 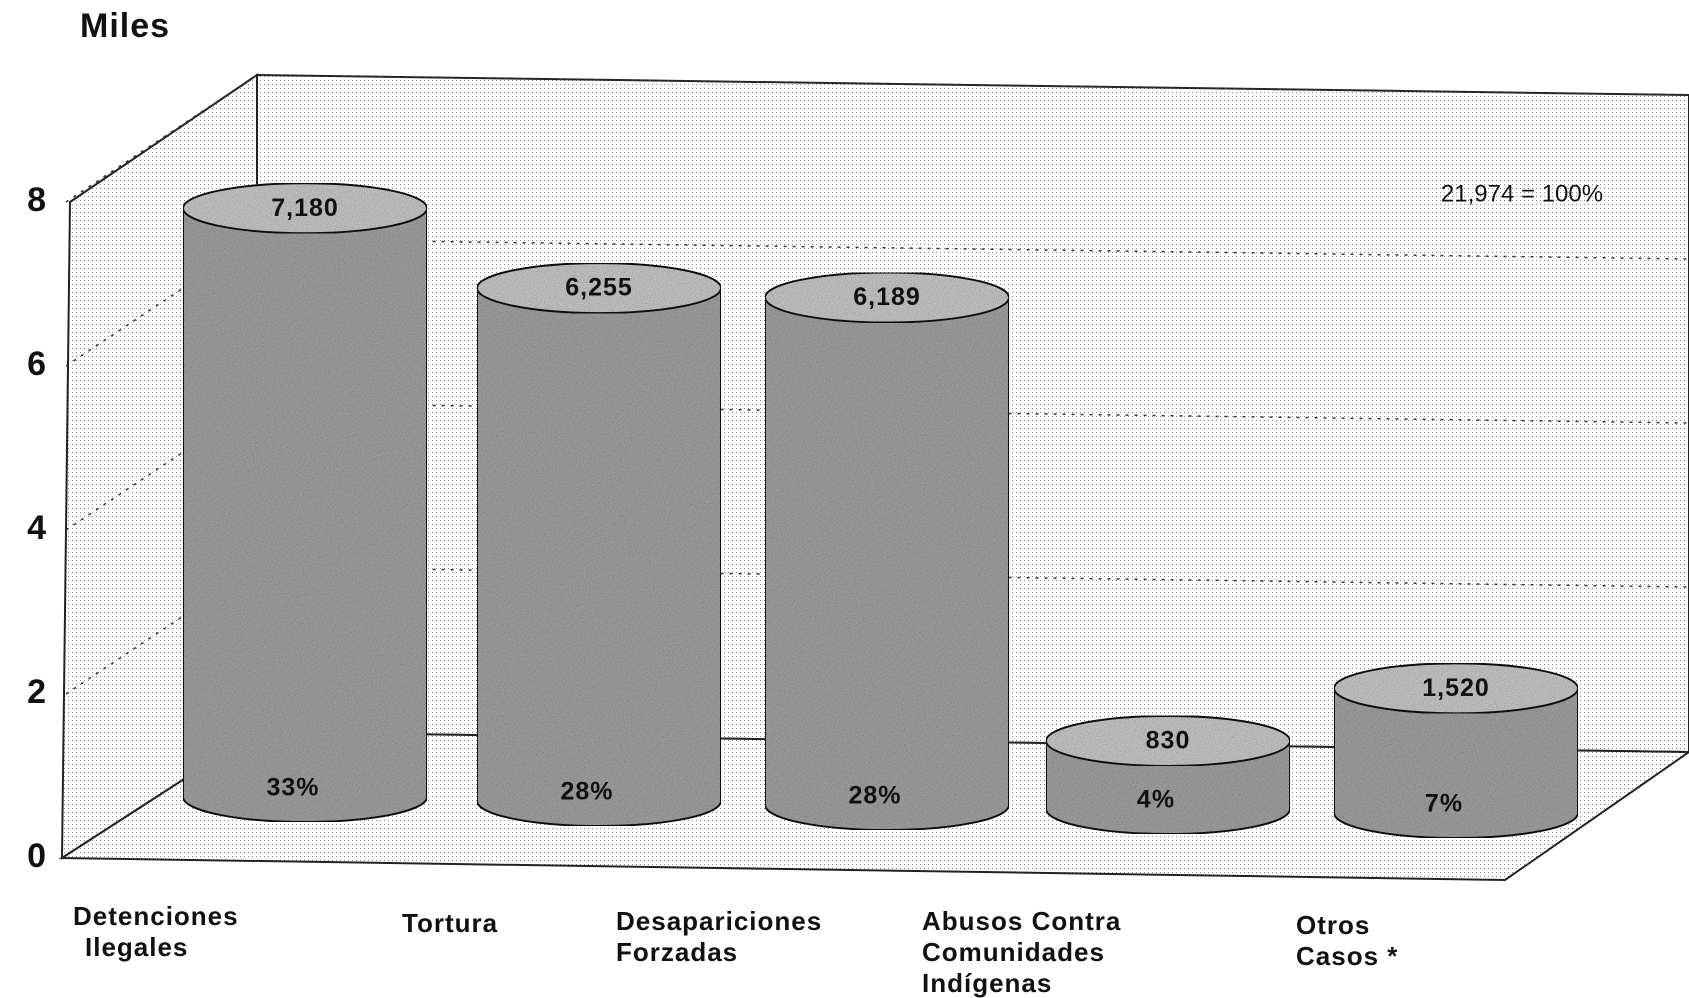 I want to click on value-label: 6,189, so click(x=887, y=297).